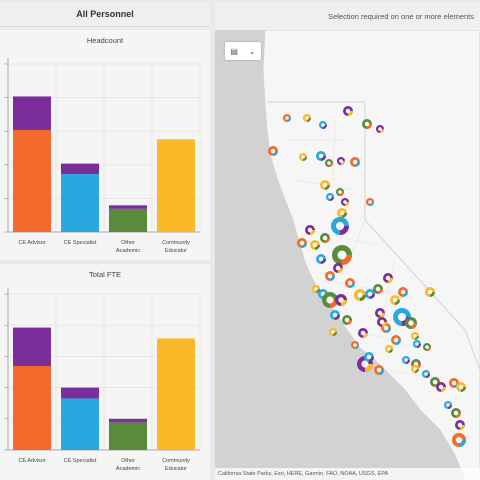 The height and width of the screenshot is (480, 480). What do you see at coordinates (243, 51) in the screenshot?
I see `layer-widget-button: ▤ ⌄` at bounding box center [243, 51].